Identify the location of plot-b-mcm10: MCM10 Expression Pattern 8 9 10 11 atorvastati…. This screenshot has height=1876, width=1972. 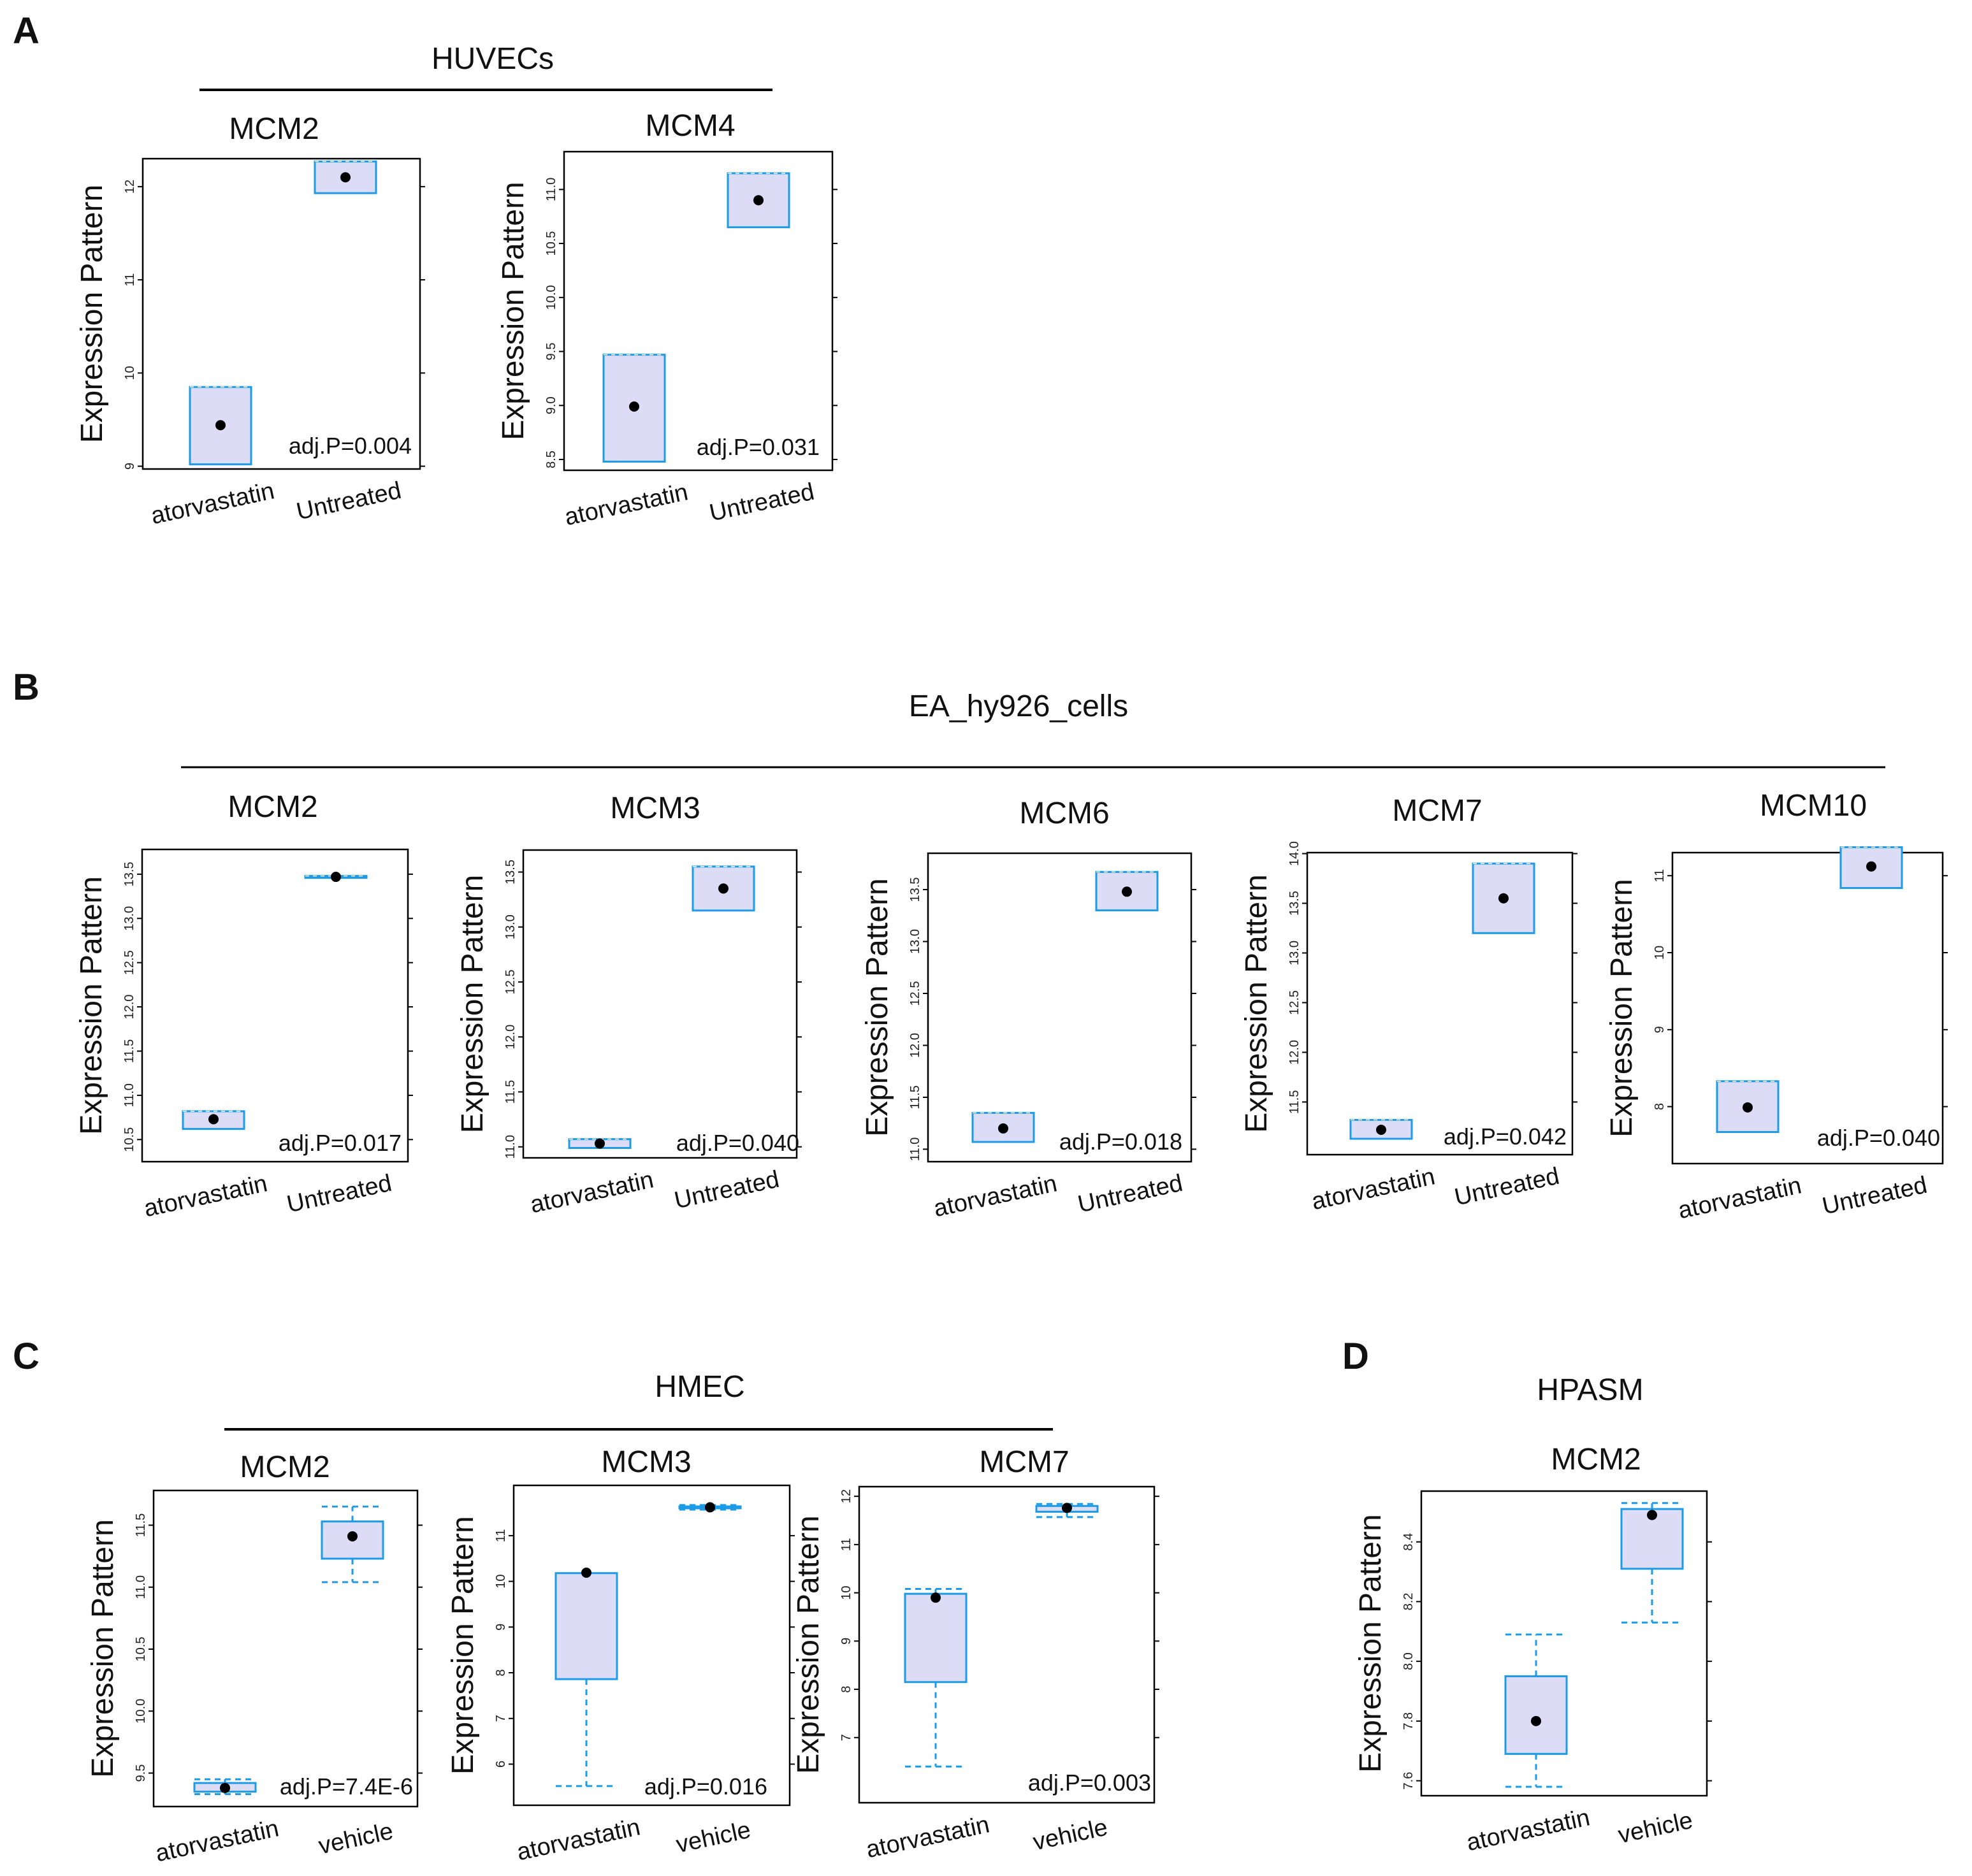
(1776, 1006).